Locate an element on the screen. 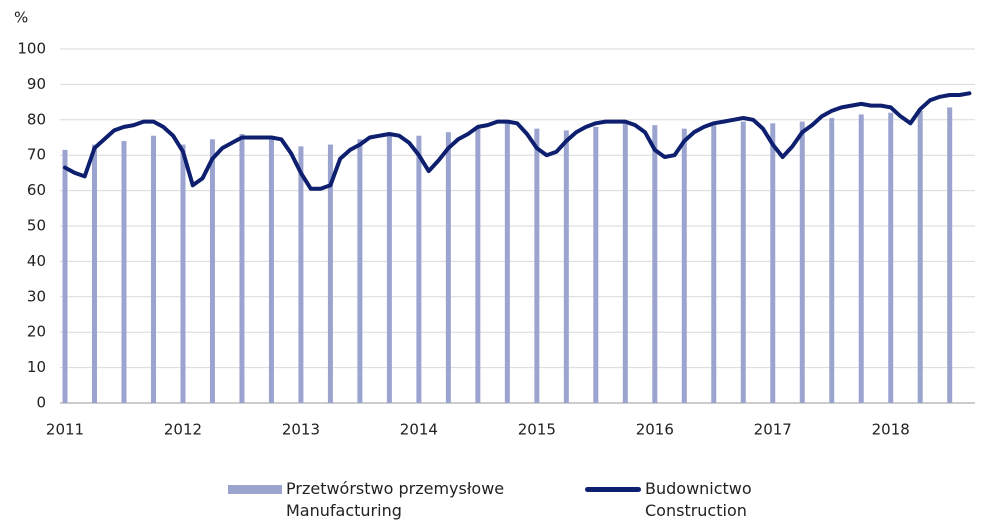 The image size is (998, 523). x-tick-label: 2012 is located at coordinates (183, 430).